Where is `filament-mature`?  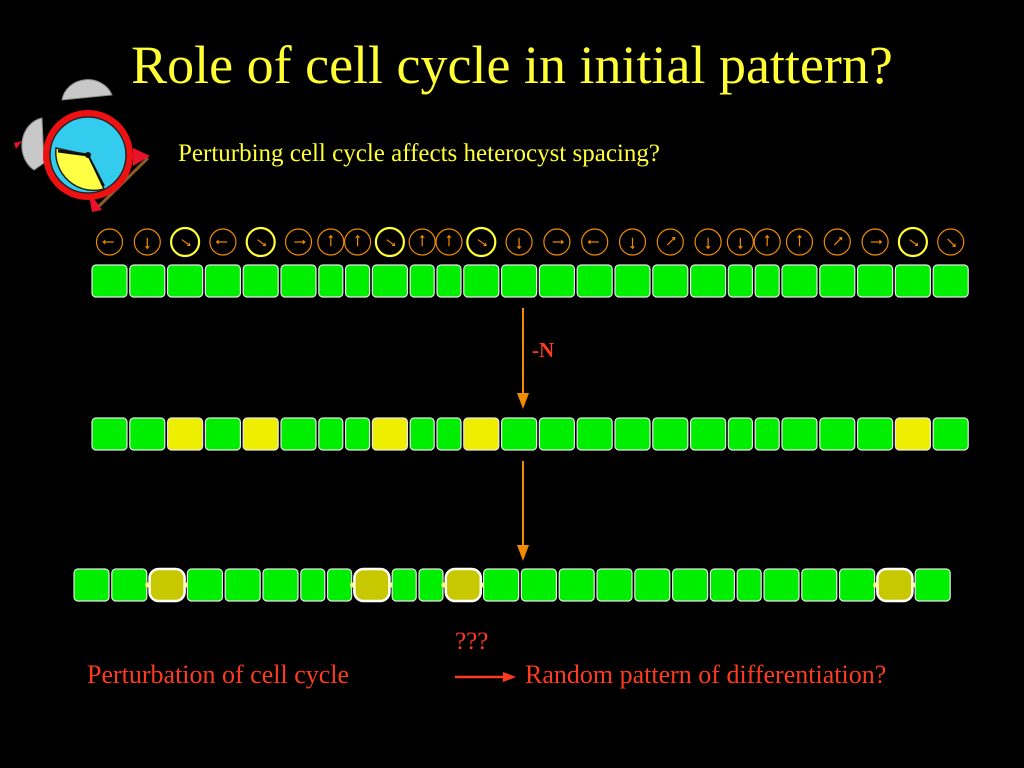 filament-mature is located at coordinates (512, 585).